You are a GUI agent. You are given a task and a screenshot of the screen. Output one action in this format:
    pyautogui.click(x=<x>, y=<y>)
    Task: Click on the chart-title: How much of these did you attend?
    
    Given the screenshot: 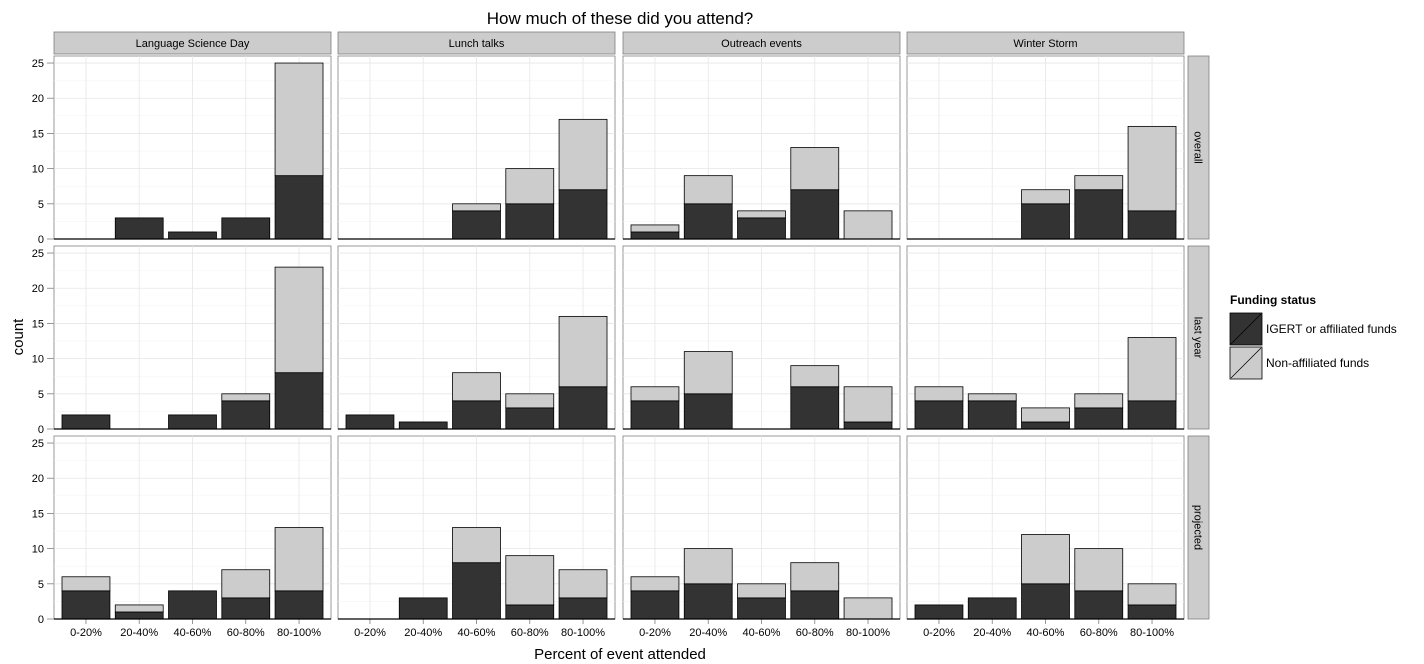 What is the action you would take?
    pyautogui.click(x=620, y=18)
    